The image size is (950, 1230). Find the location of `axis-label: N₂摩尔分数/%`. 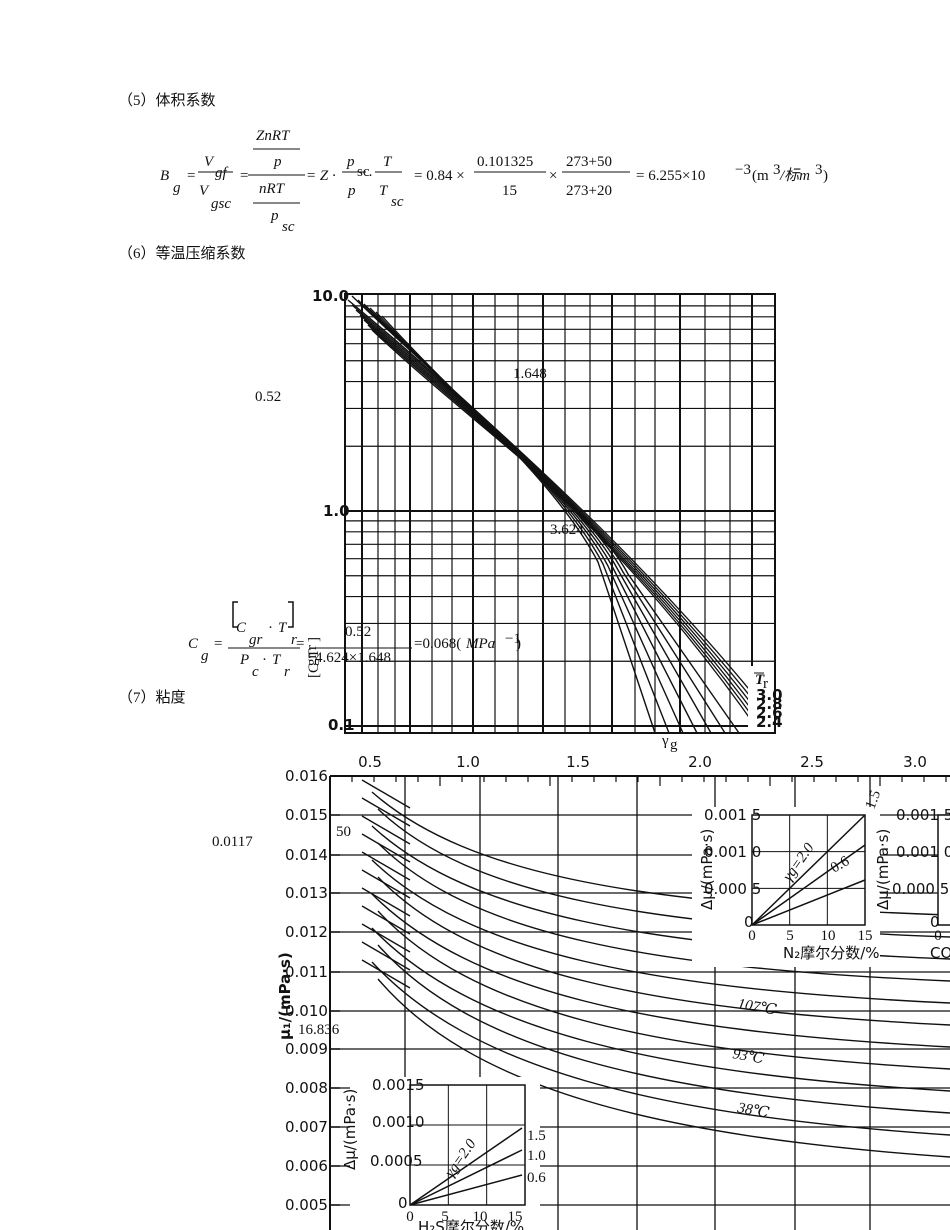

axis-label: N₂摩尔分数/% is located at coordinates (831, 953).